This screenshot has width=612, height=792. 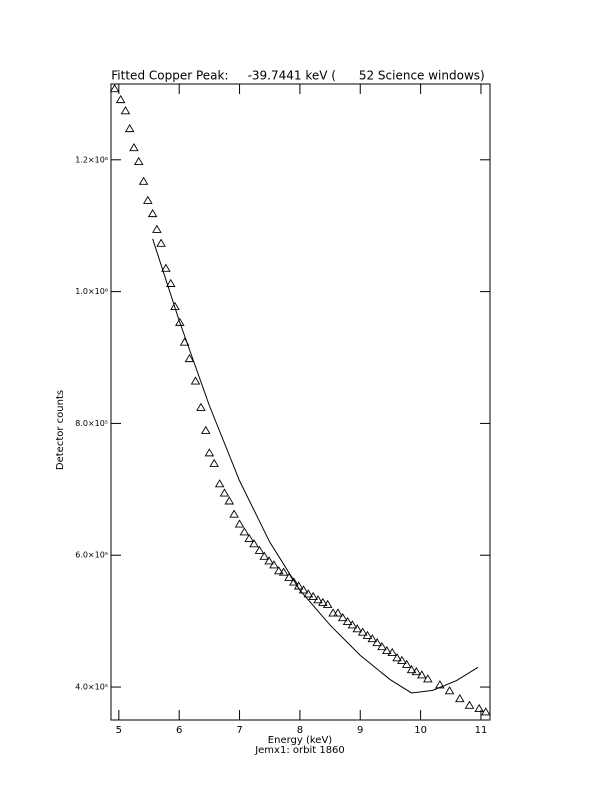 What do you see at coordinates (299, 750) in the screenshot?
I see `subtitle: Jemx1: orbit 1860` at bounding box center [299, 750].